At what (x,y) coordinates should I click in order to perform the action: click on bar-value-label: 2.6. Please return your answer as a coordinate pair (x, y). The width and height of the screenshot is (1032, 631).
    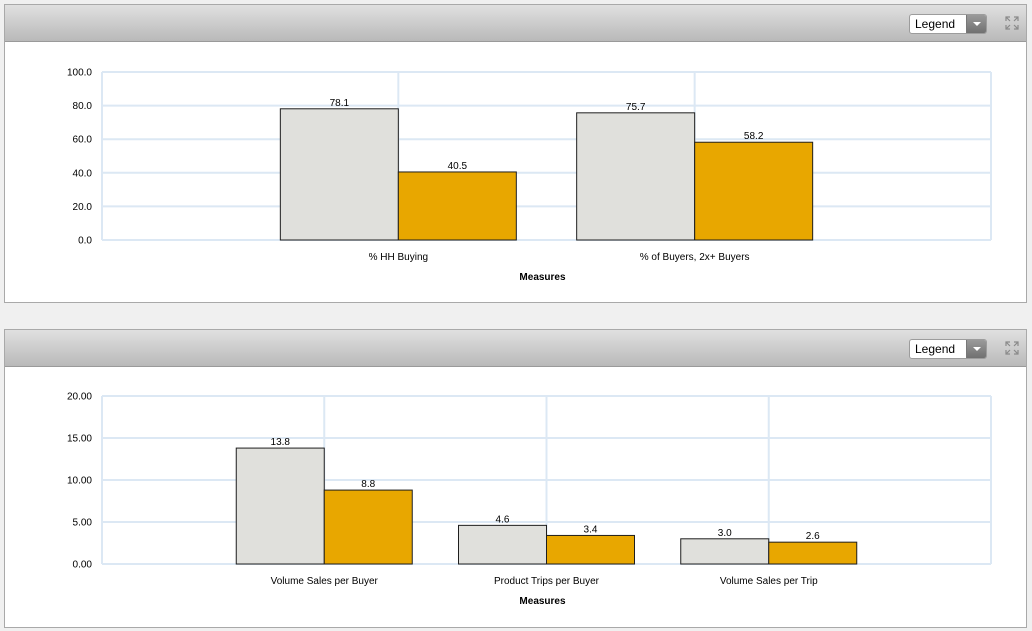
    Looking at the image, I should click on (813, 536).